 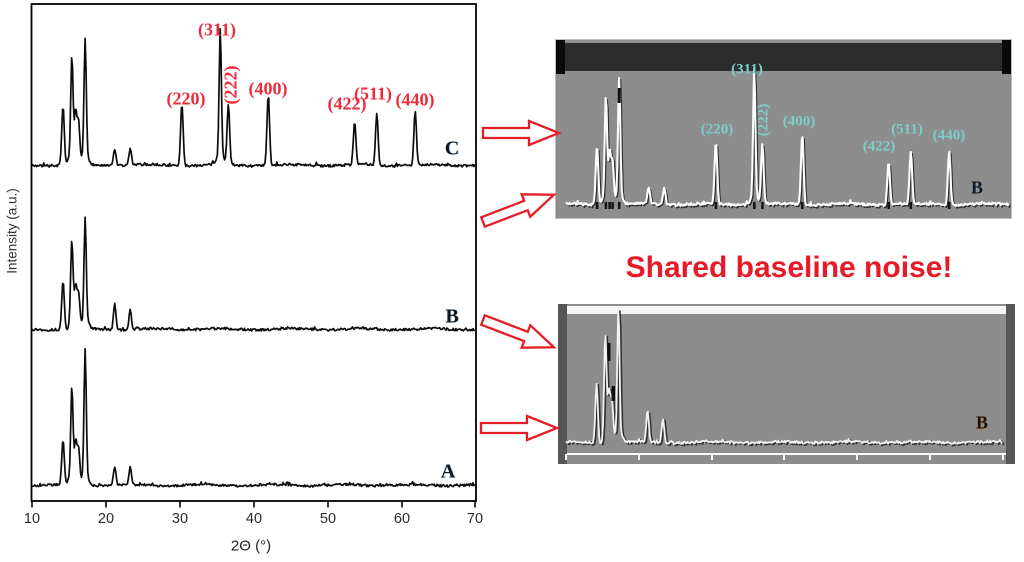 I want to click on inset-top-bar-left-block, so click(x=560, y=57).